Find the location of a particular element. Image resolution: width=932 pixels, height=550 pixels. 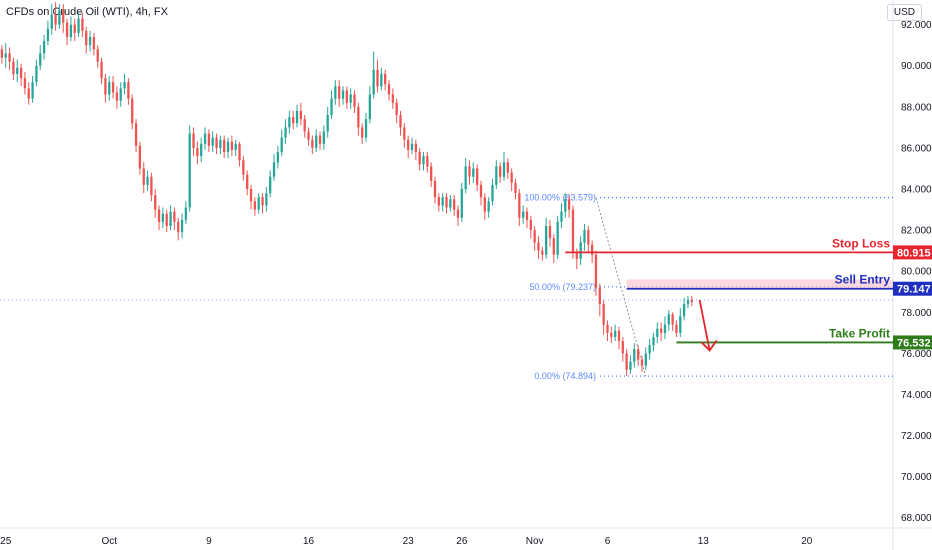

chart-title: CFDs on Crude Oil (WTI), 4h, FX is located at coordinates (87, 12).